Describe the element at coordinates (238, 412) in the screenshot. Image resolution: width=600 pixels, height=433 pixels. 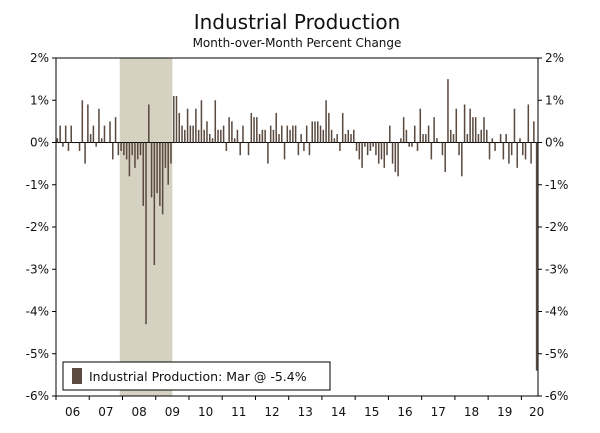
I see `x-tick-label: 11` at that location.